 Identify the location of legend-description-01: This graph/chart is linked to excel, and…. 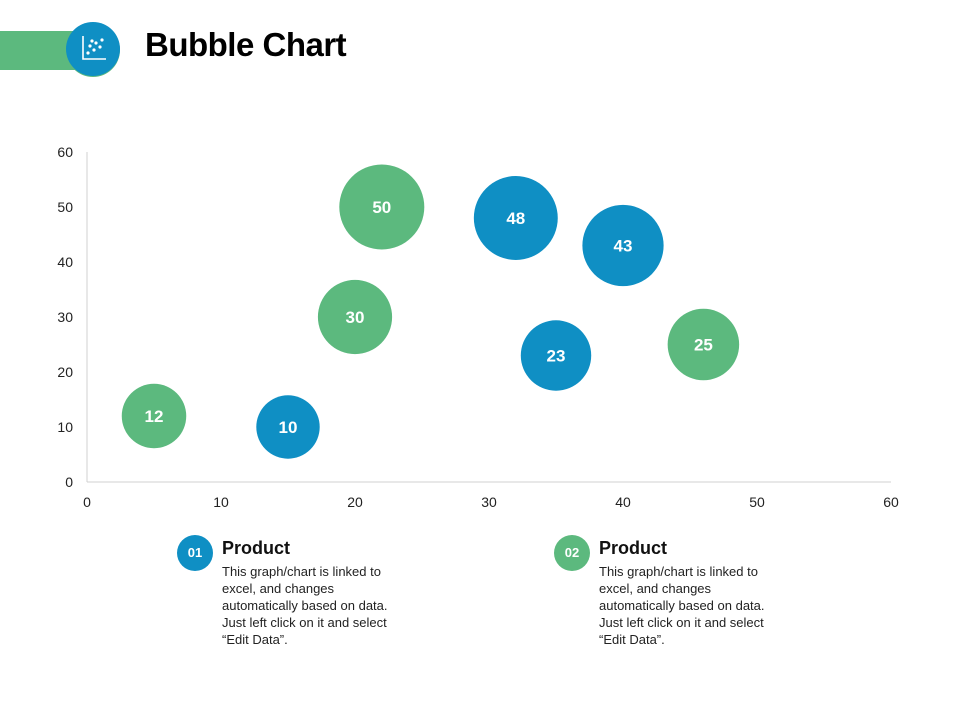
(305, 605).